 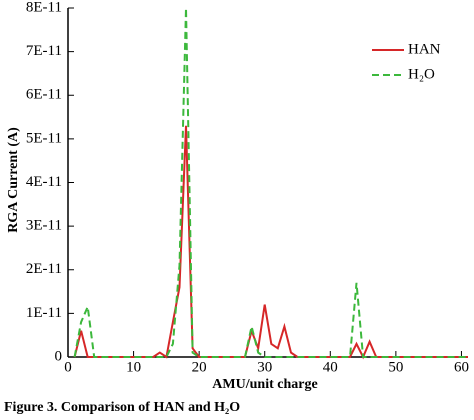 What do you see at coordinates (264, 367) in the screenshot?
I see `x-tick-label: 30` at bounding box center [264, 367].